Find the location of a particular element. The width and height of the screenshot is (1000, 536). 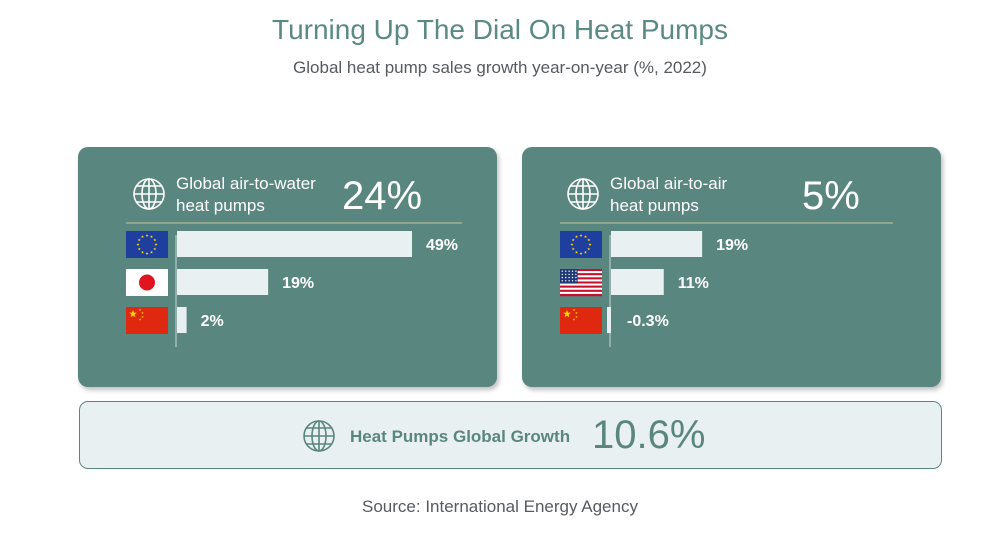

bar-value-label: 49% is located at coordinates (442, 245).